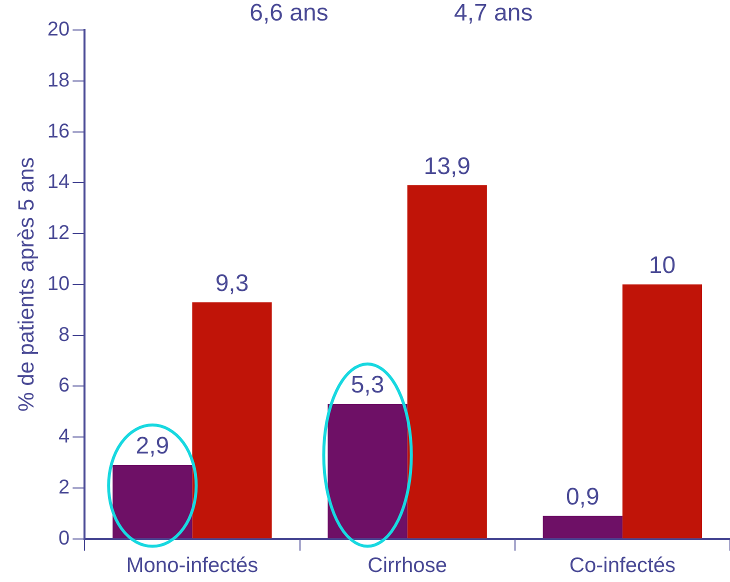  I want to click on y-tick-label: 20, so click(58, 29).